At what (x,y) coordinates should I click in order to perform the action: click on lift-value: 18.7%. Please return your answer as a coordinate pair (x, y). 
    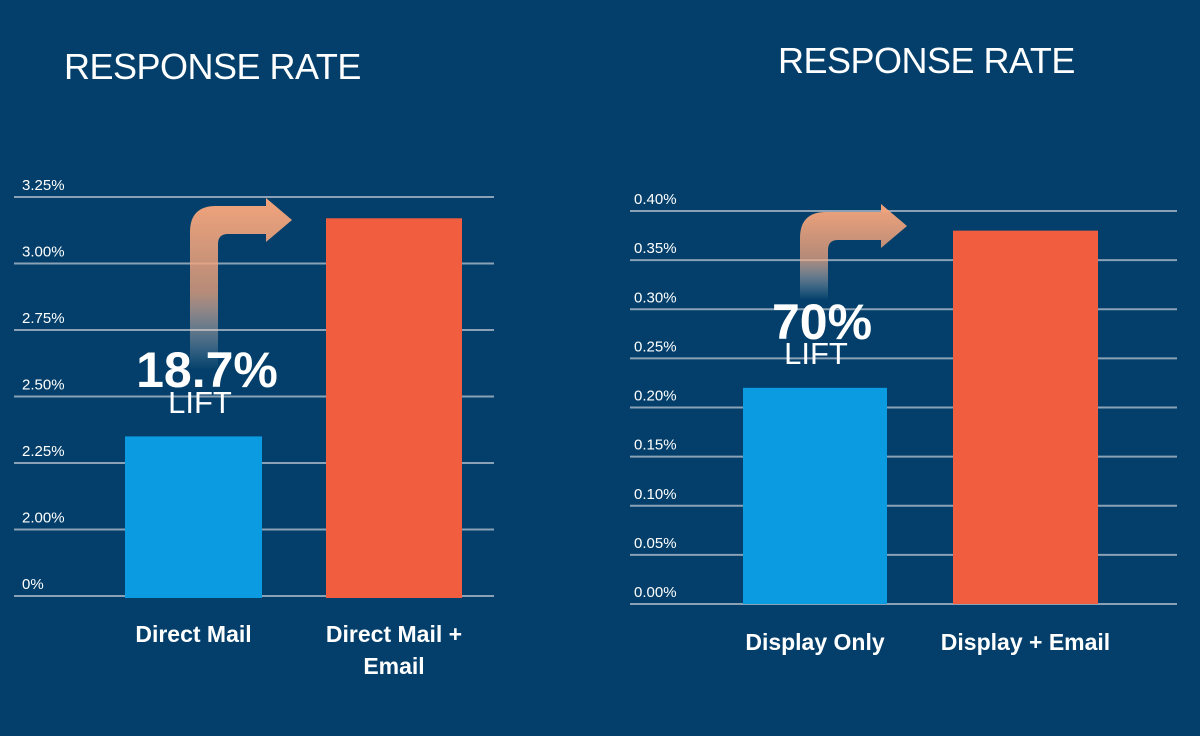
    Looking at the image, I should click on (207, 370).